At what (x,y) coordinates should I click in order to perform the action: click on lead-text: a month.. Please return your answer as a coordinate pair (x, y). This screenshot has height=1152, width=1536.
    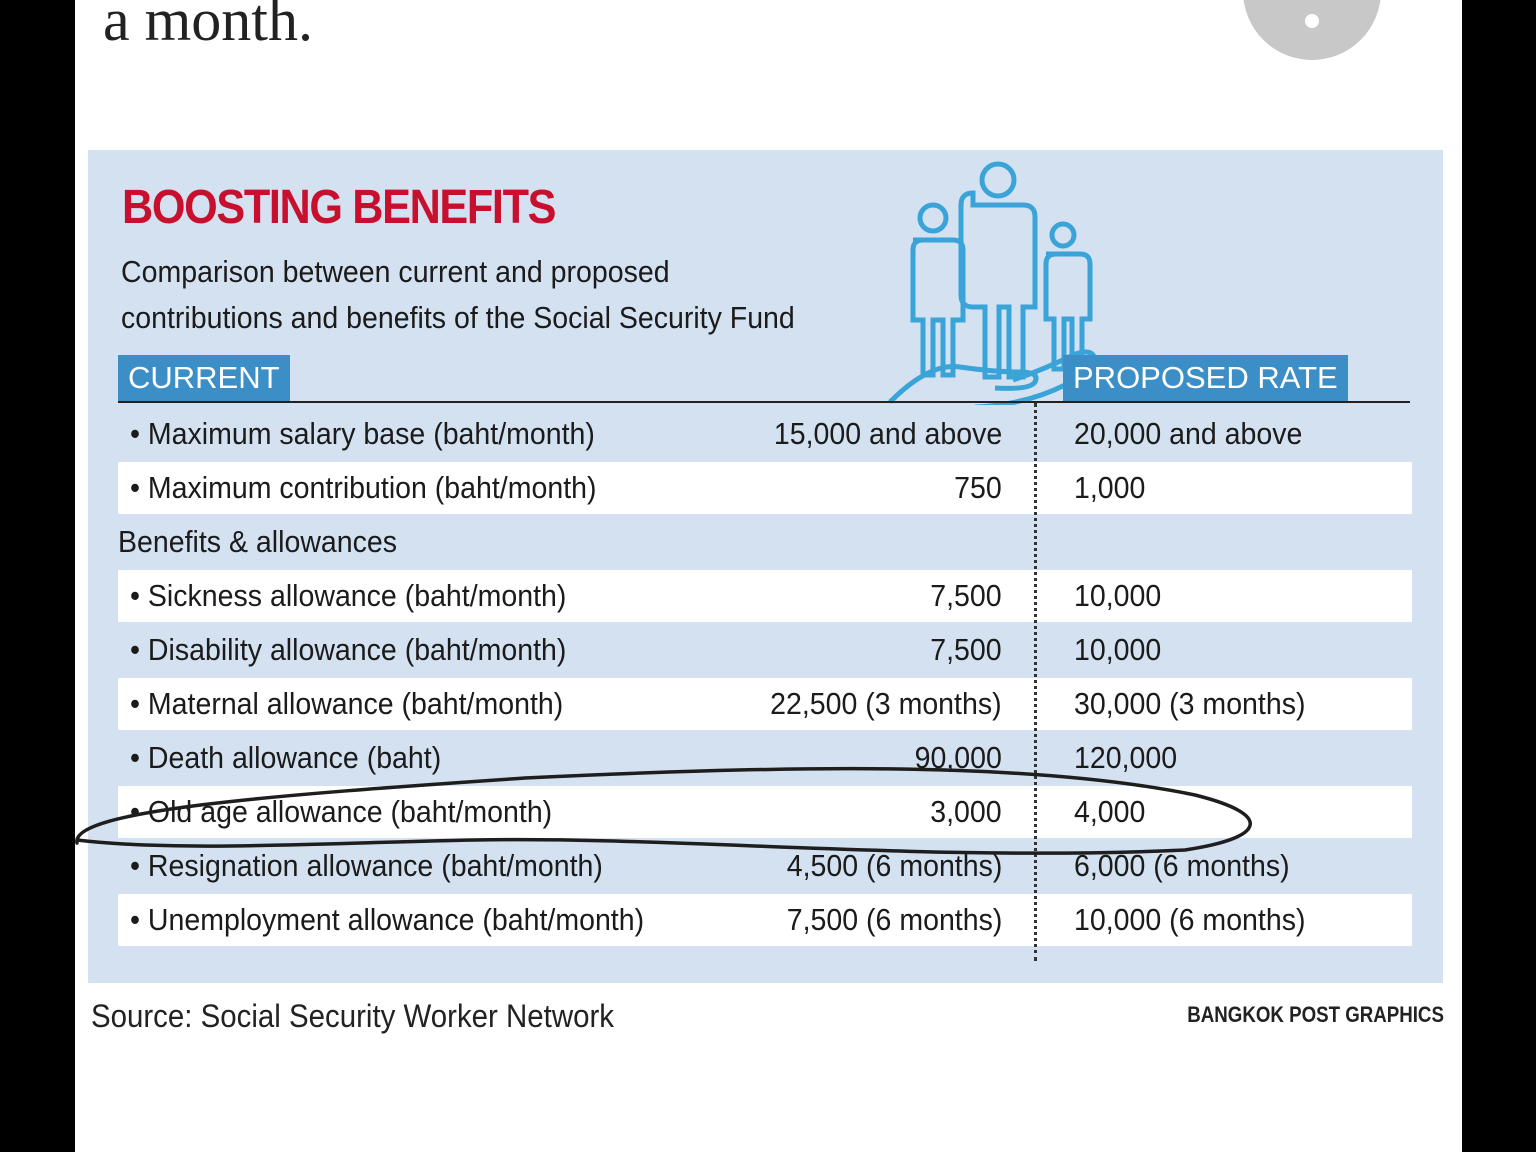
    Looking at the image, I should click on (208, 26).